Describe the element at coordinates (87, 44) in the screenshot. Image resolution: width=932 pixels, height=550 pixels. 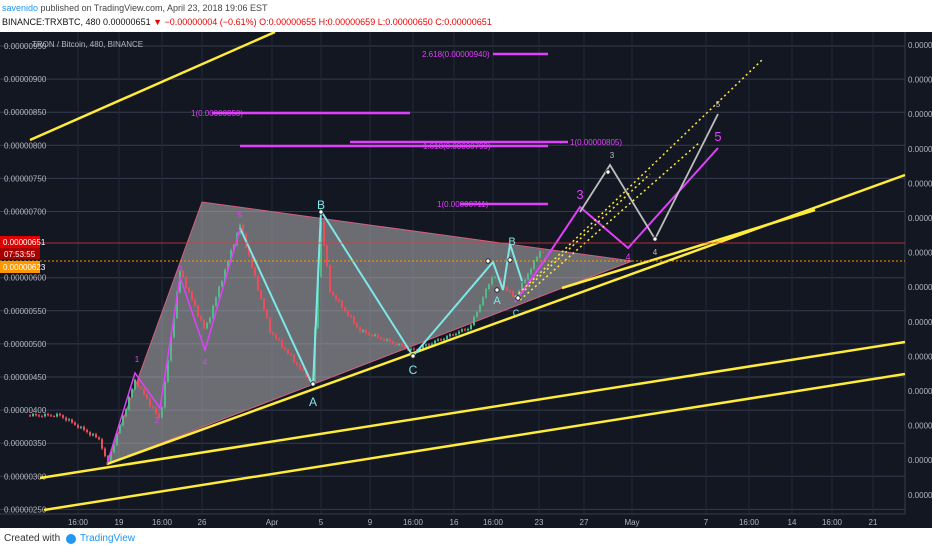
I see `chart-title: TRON / Bitcoin, 480, BINANCE` at that location.